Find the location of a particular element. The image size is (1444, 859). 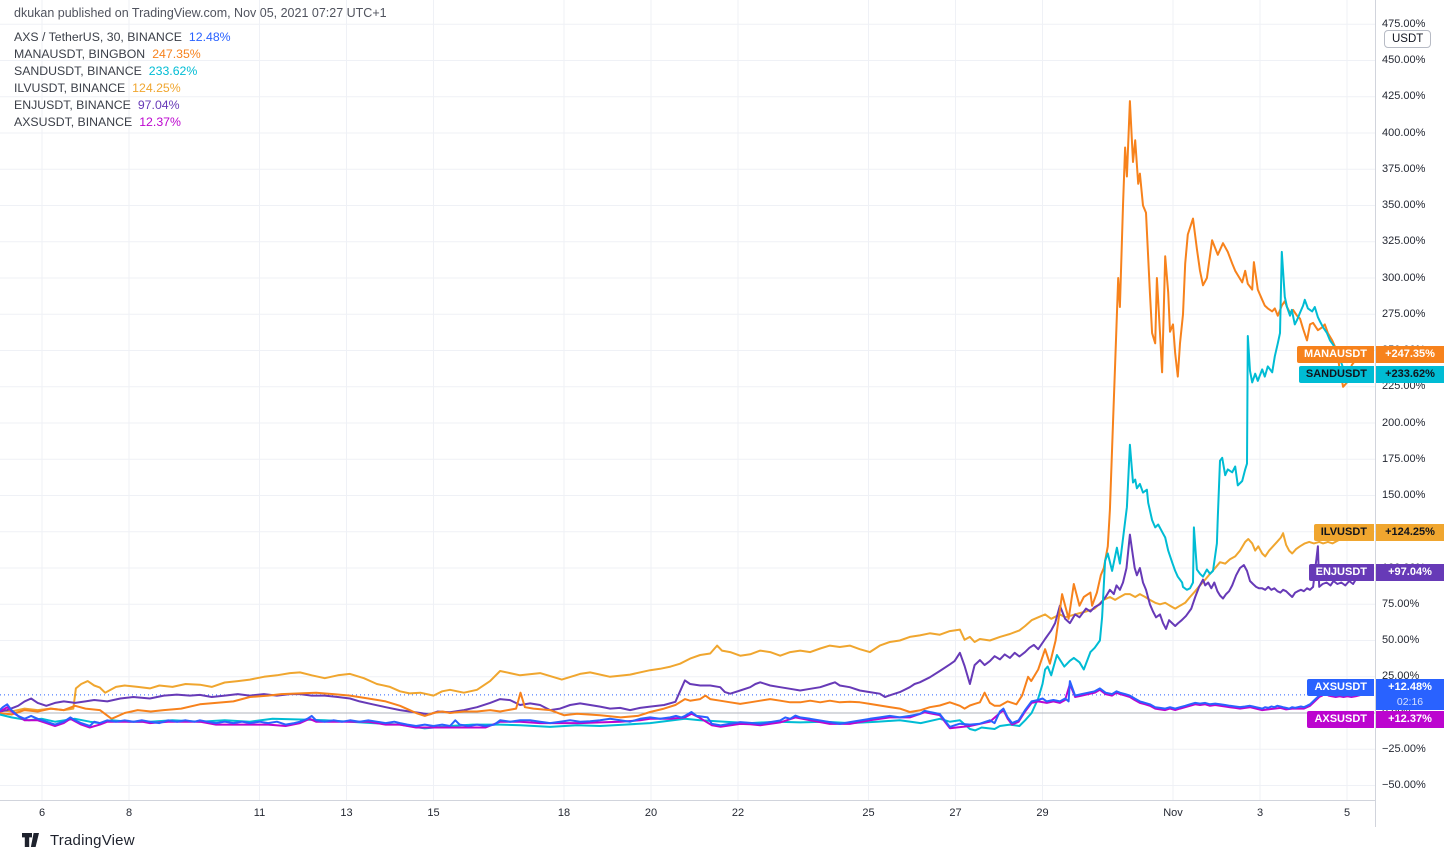

time-axis-label-27: 27 is located at coordinates (955, 813).